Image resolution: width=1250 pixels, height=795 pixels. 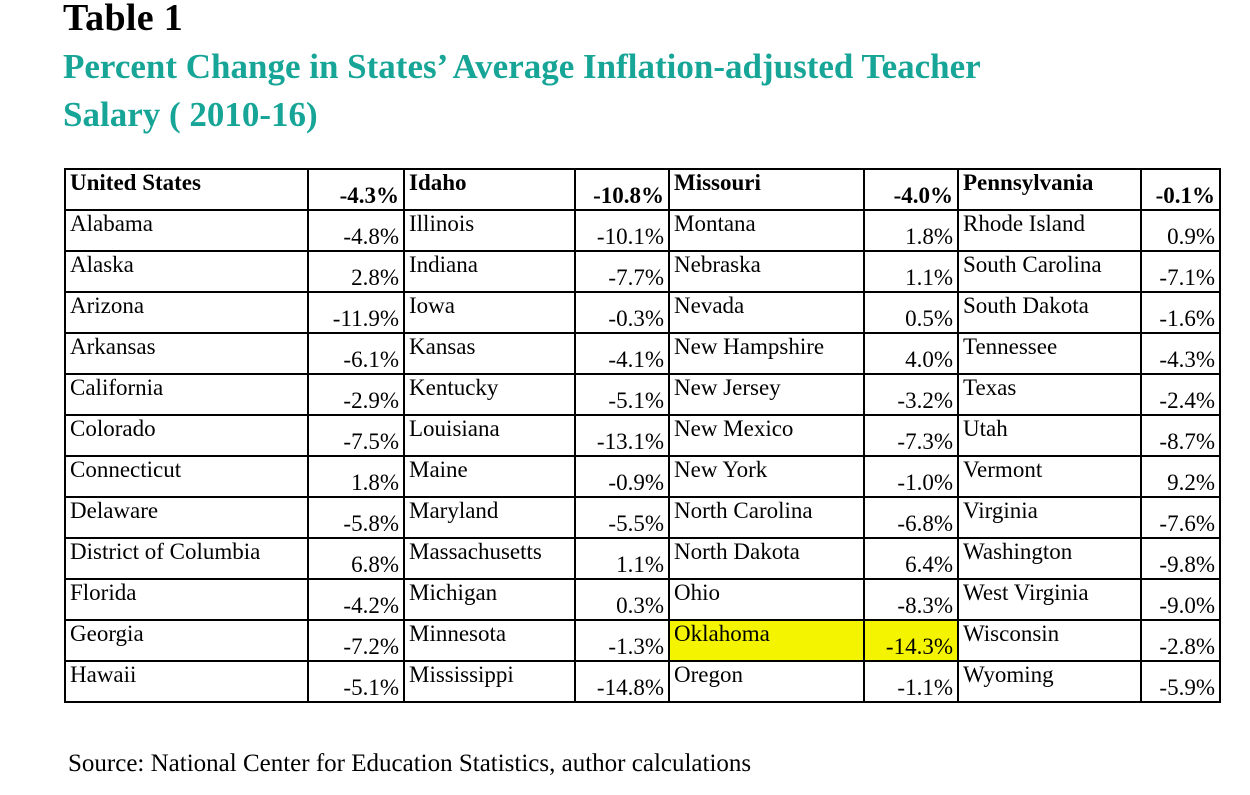 I want to click on state-name-cell: Utah, so click(x=1049, y=435).